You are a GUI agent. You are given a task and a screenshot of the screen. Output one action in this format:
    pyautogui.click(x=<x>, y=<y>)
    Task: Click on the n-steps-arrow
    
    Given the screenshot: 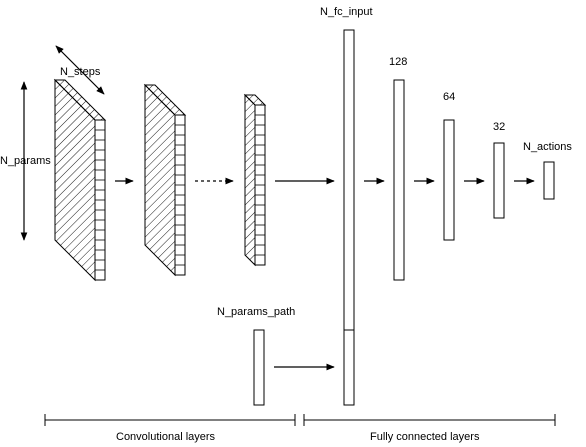 What is the action you would take?
    pyautogui.click(x=80, y=70)
    